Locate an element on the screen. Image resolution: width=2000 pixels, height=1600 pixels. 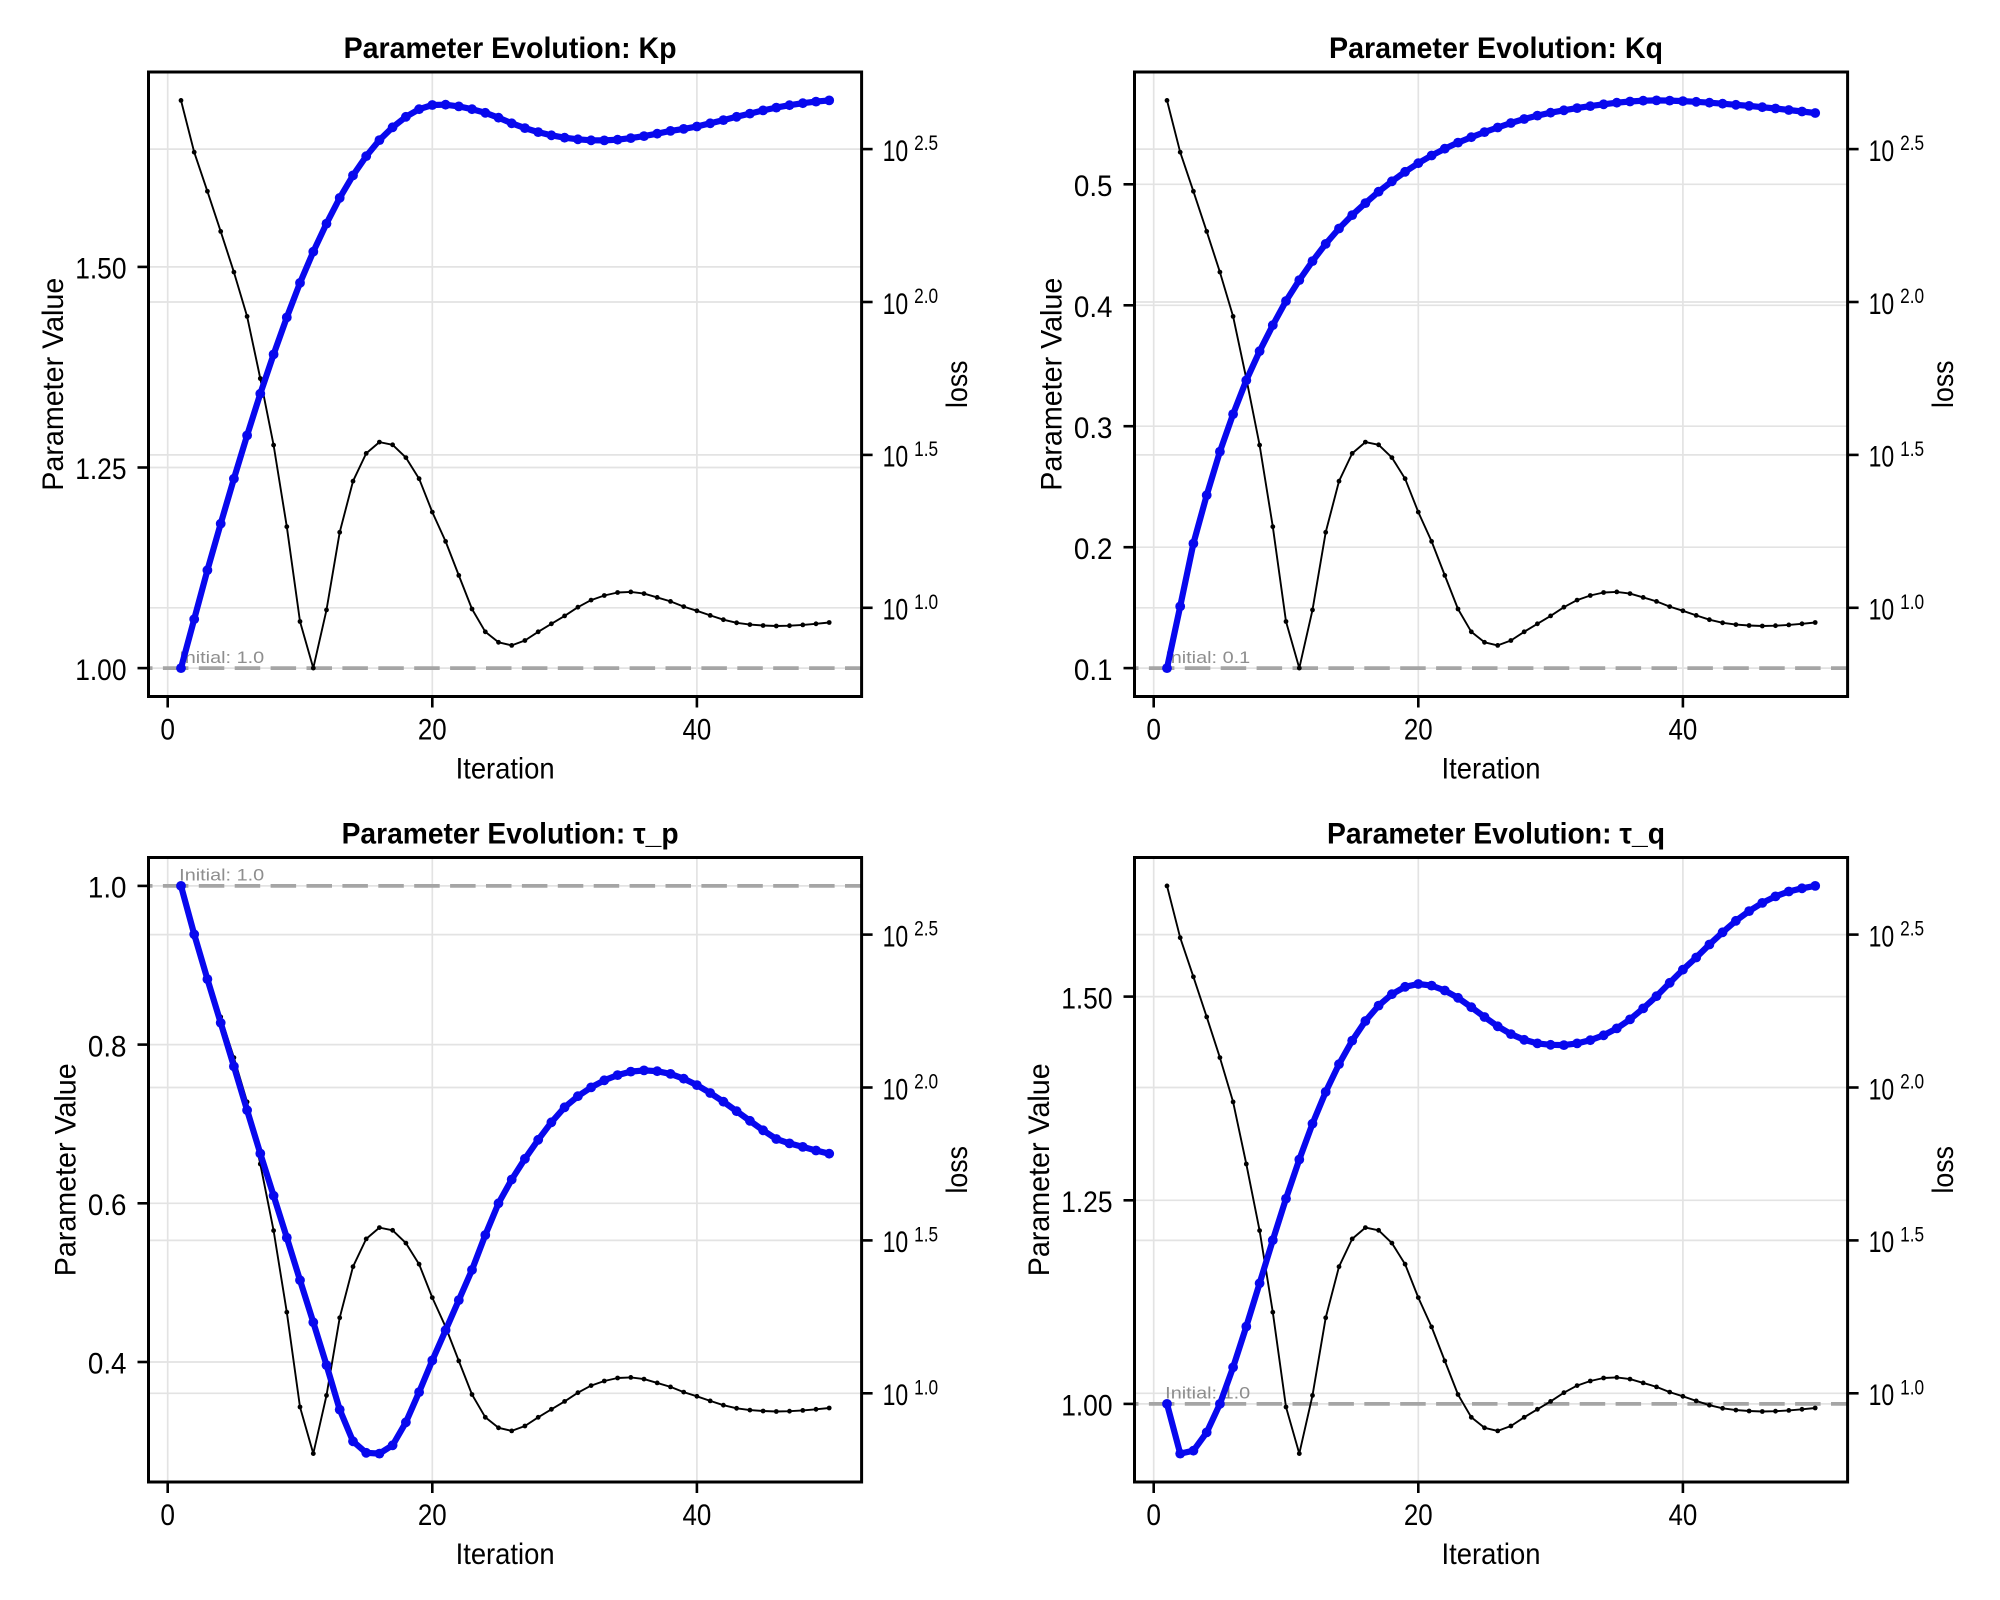
svg-text: Parameter Evolution: Kp is located at coordinates (510, 48).